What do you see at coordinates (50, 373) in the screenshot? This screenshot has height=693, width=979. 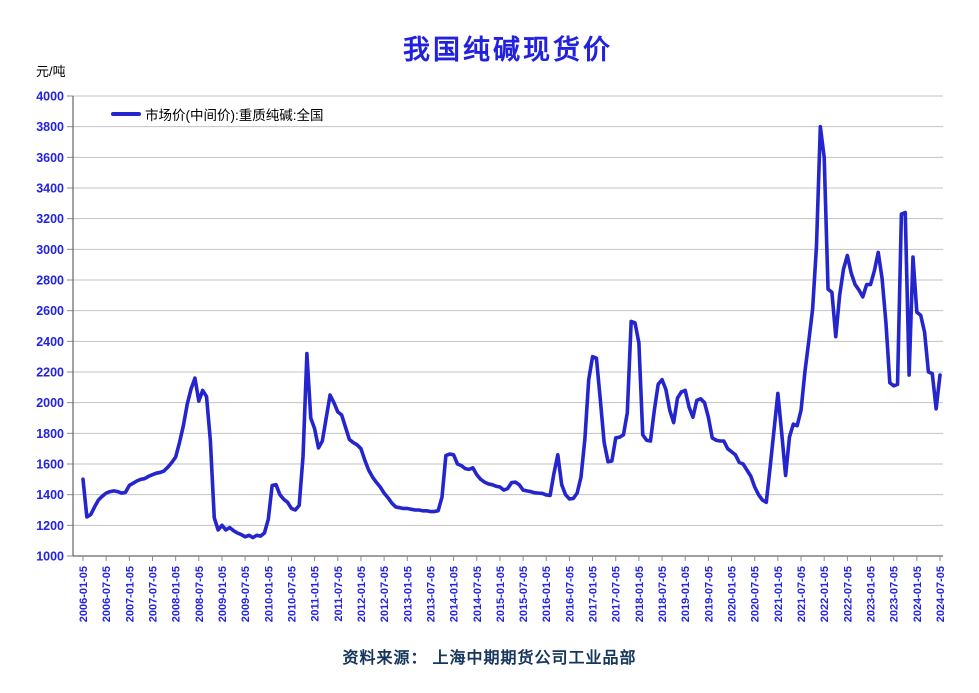 I see `y-tick-label: 2200` at bounding box center [50, 373].